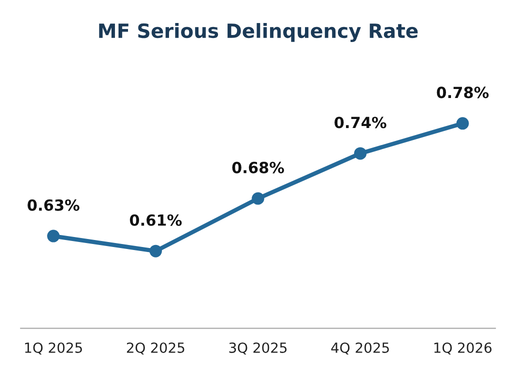 This screenshot has height=384, width=516. Describe the element at coordinates (54, 205) in the screenshot. I see `data-label: 0.63%` at that location.